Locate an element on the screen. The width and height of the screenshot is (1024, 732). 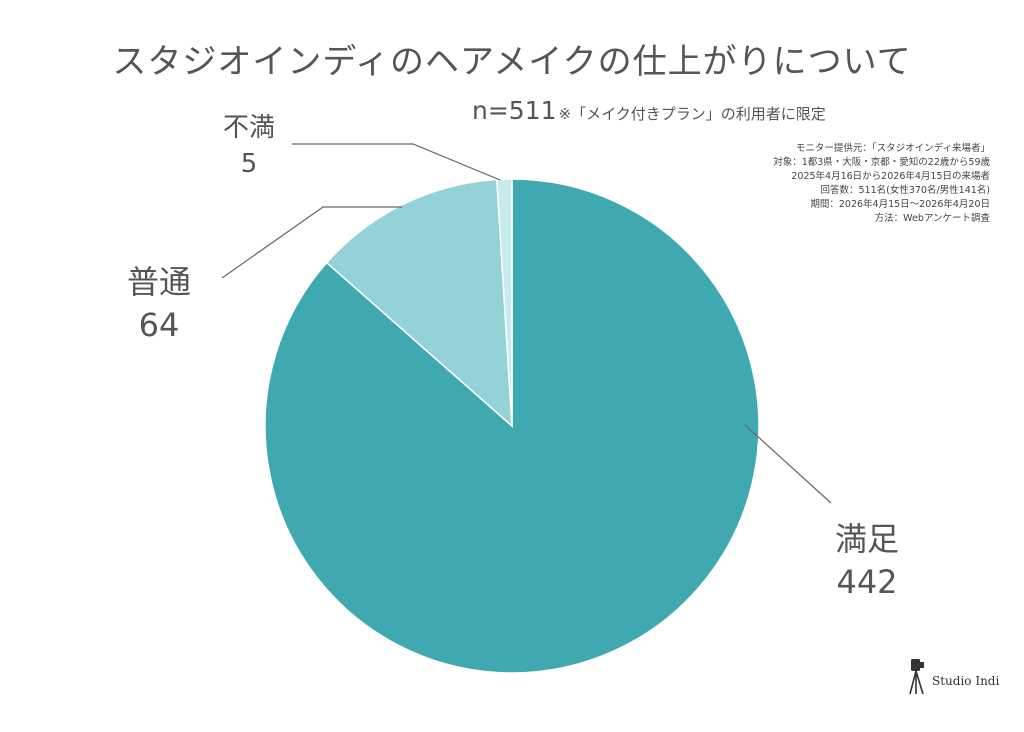
survey-info-line: 回答数：511名(女性370名/男性141名) is located at coordinates (905, 190).